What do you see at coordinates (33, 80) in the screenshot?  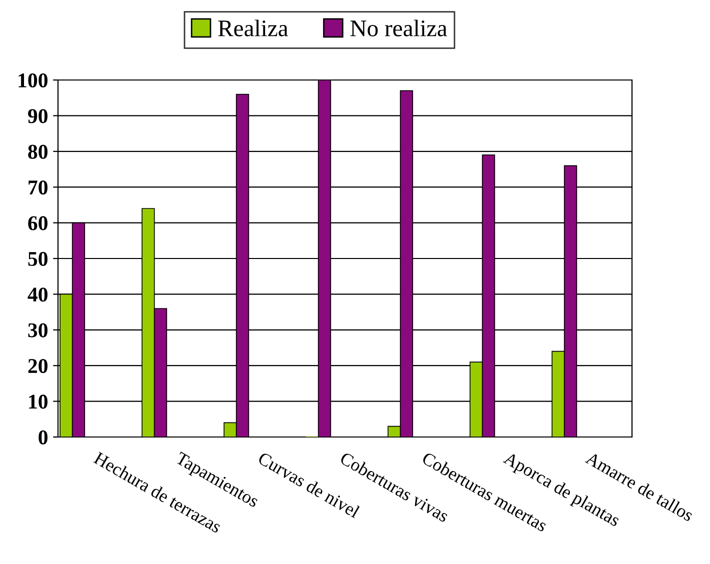 I see `y-tick-label: 100` at bounding box center [33, 80].